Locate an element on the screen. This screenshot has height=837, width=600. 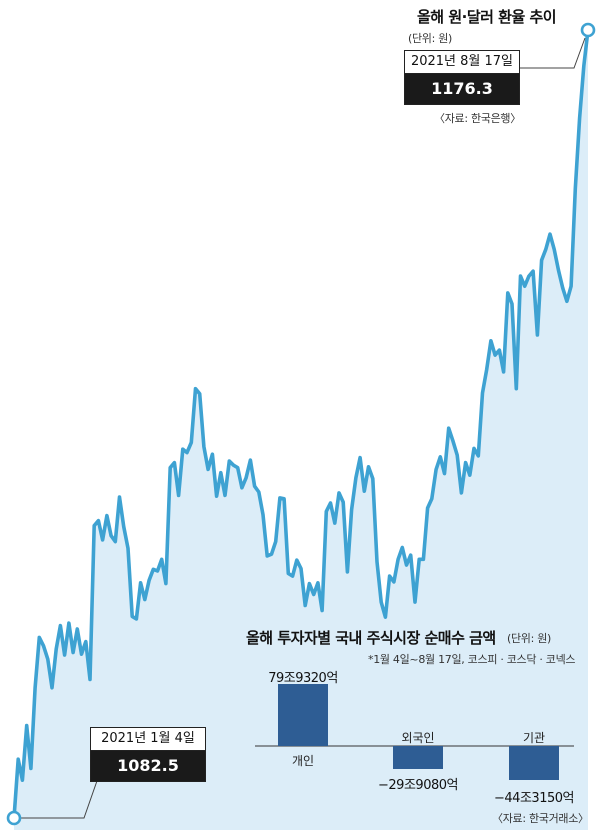
bar-category-foreign: 외국인 is located at coordinates (418, 738).